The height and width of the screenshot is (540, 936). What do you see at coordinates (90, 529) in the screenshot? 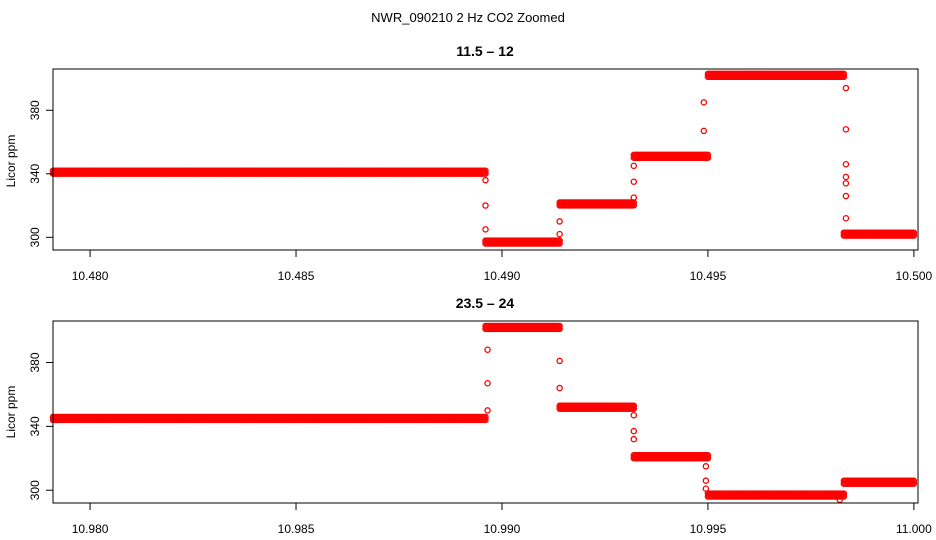
I see `x-tick-label: 10.980` at bounding box center [90, 529].